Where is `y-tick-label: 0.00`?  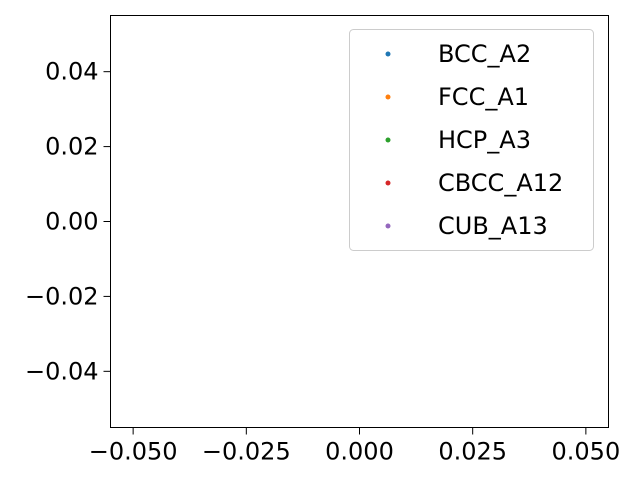 y-tick-label: 0.00 is located at coordinates (71, 222).